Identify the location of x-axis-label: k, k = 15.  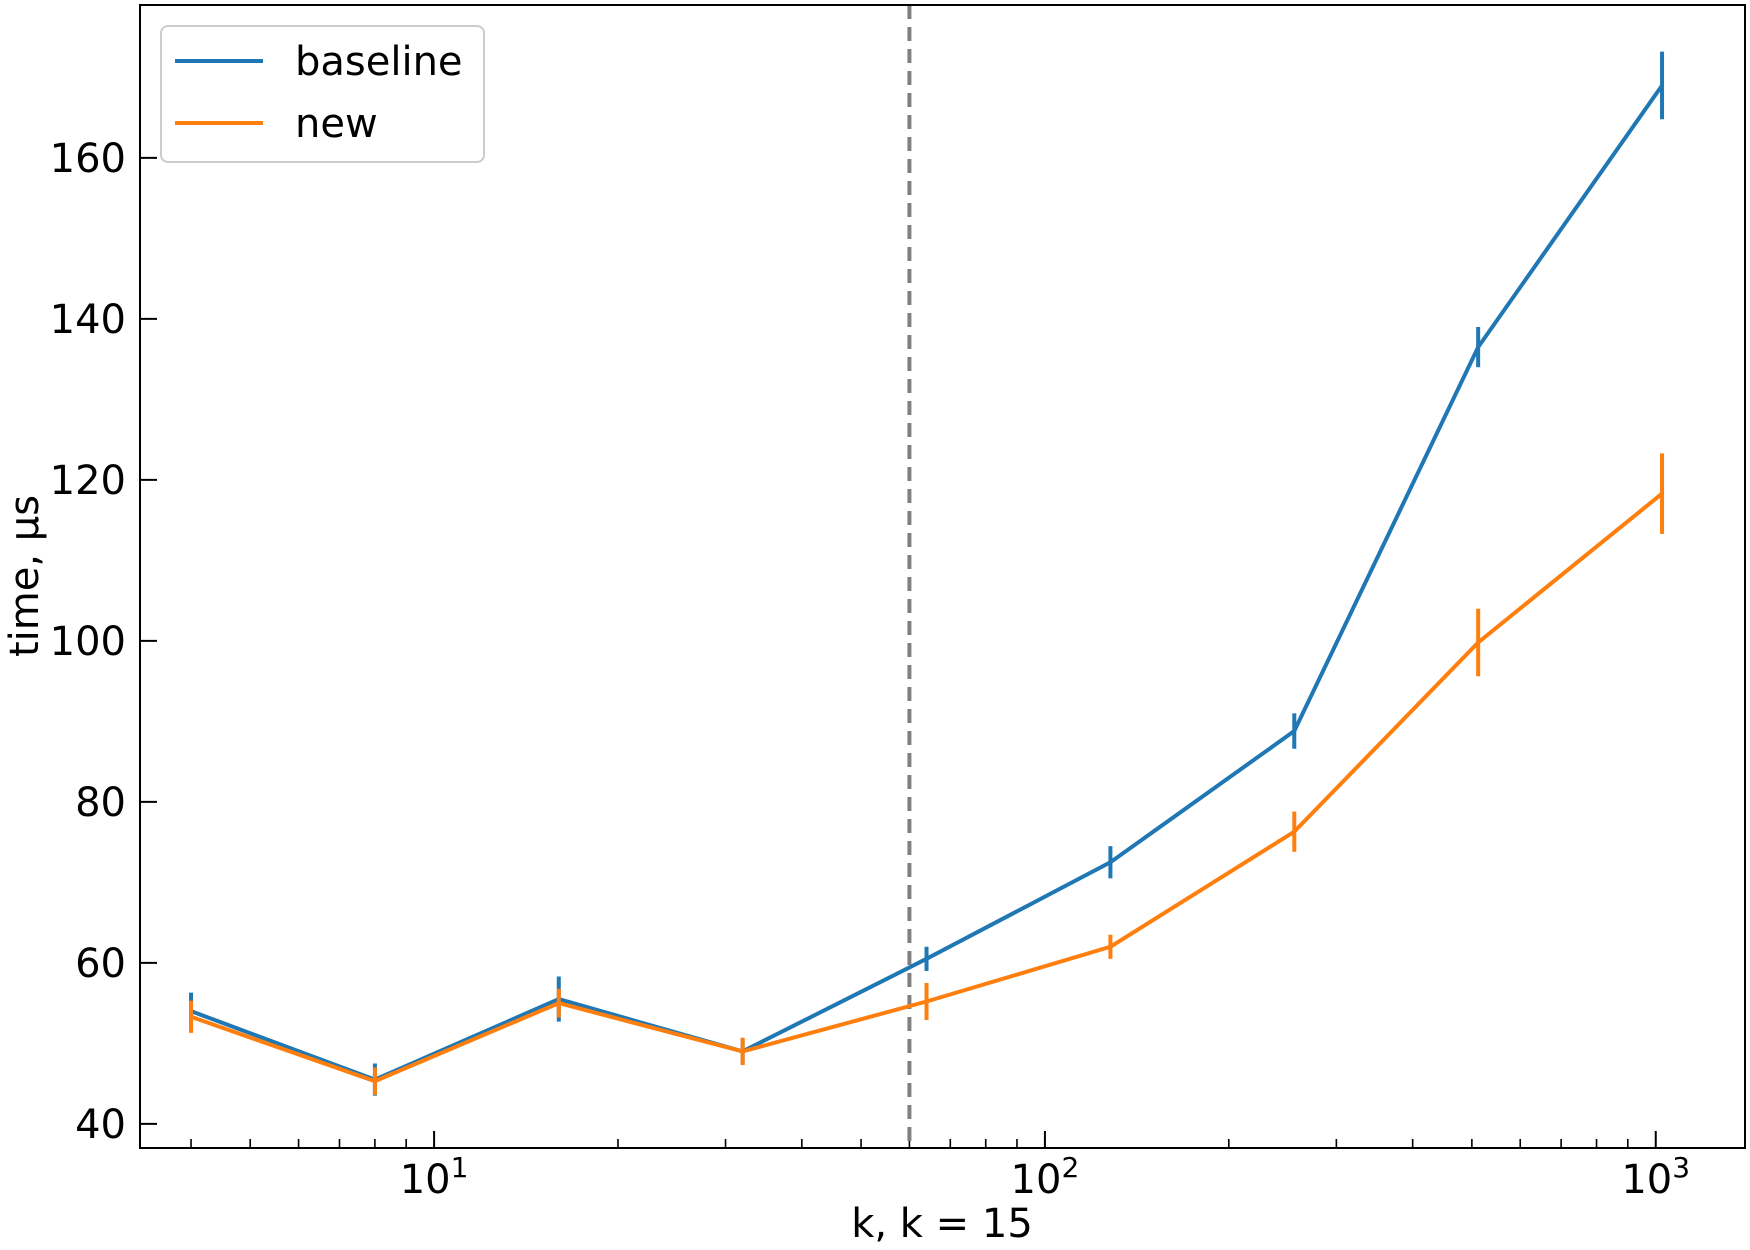
(942, 1224).